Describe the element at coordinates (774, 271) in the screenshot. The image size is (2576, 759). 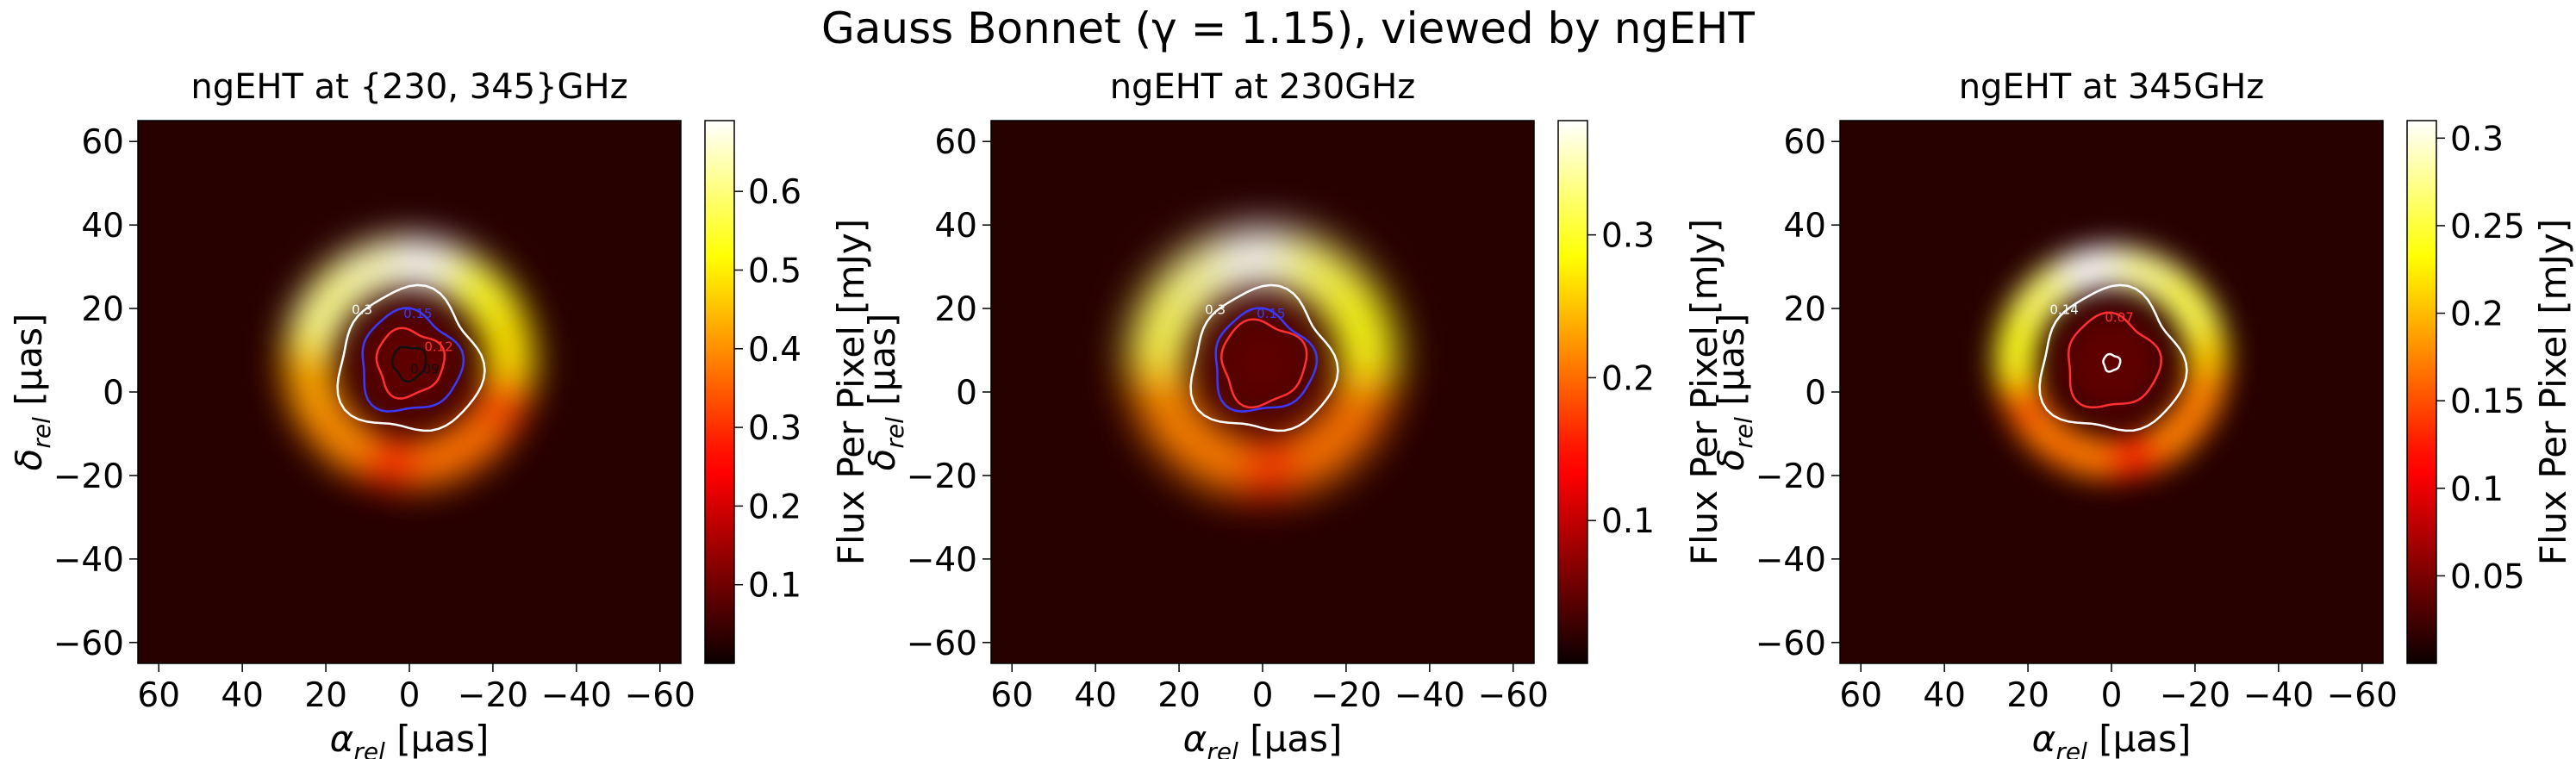
I see `colorbar-tick-label: 0.5` at that location.